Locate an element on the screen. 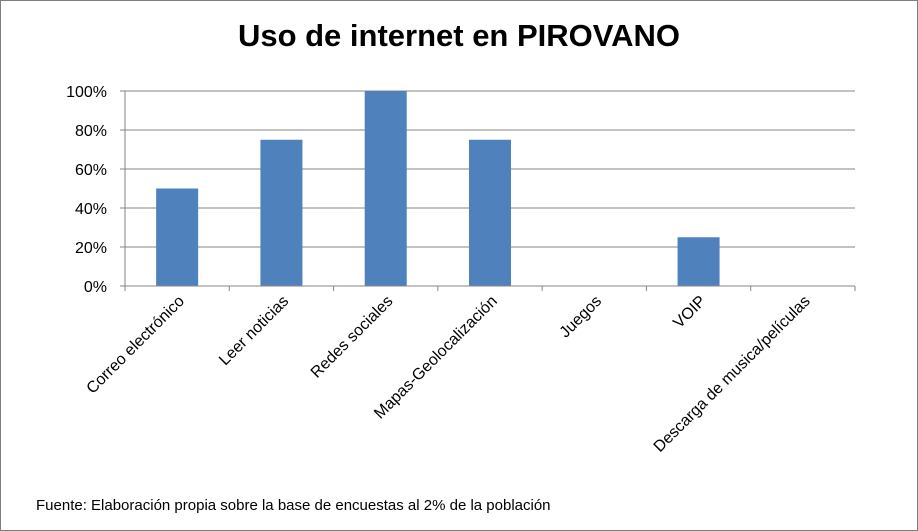 The width and height of the screenshot is (918, 531). x-category-label: Redes sociales is located at coordinates (352, 337).